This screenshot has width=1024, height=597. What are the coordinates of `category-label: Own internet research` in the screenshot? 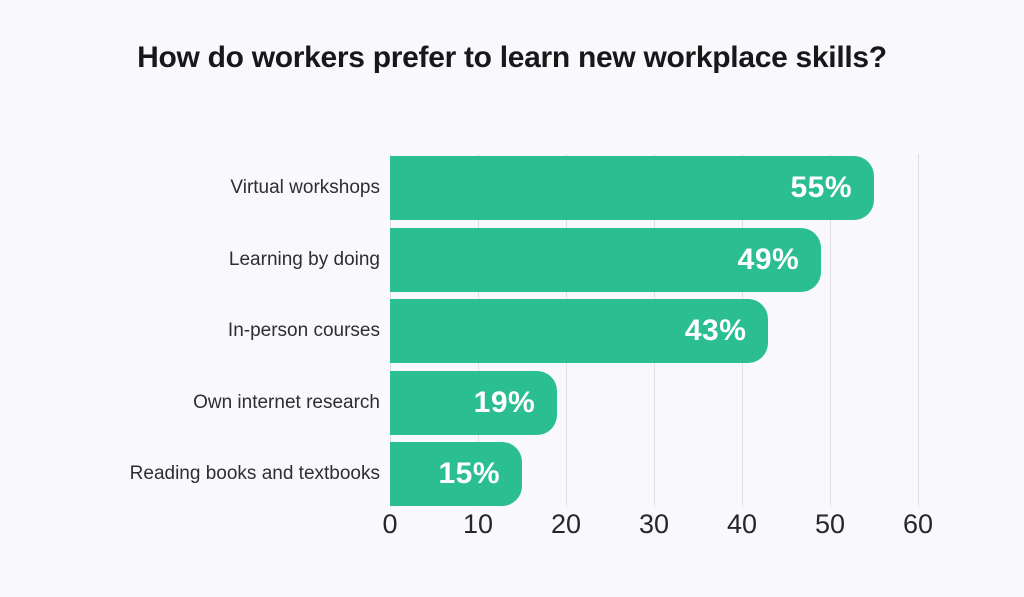 It's located at (286, 402).